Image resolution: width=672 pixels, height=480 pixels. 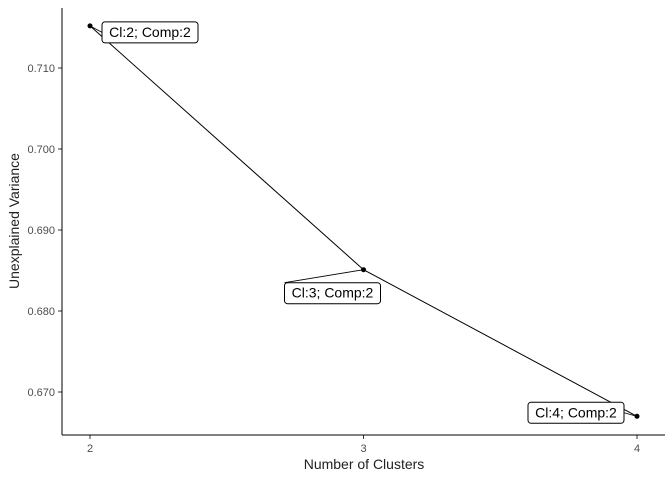 What do you see at coordinates (14, 221) in the screenshot?
I see `y-axis-title: Unexplained Variance` at bounding box center [14, 221].